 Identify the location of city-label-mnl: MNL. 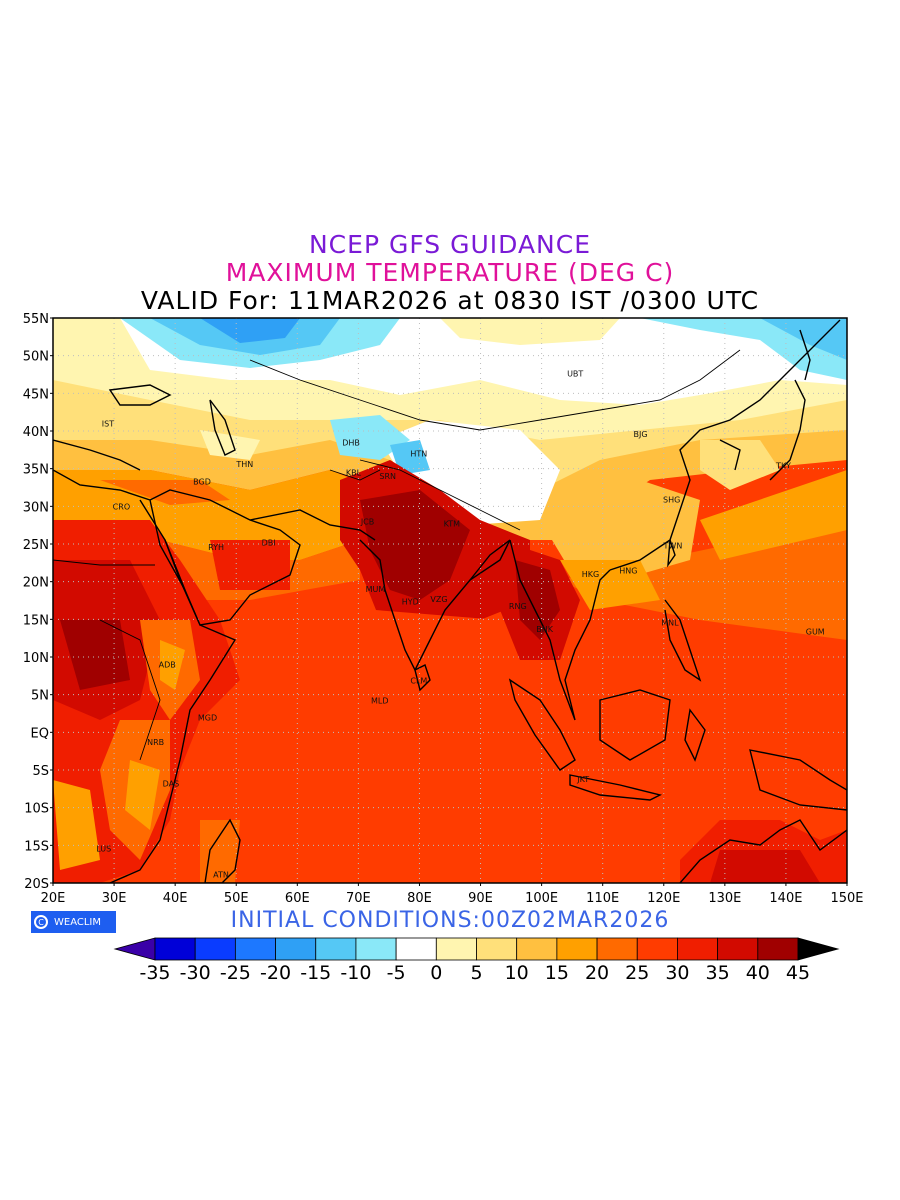
(670, 622).